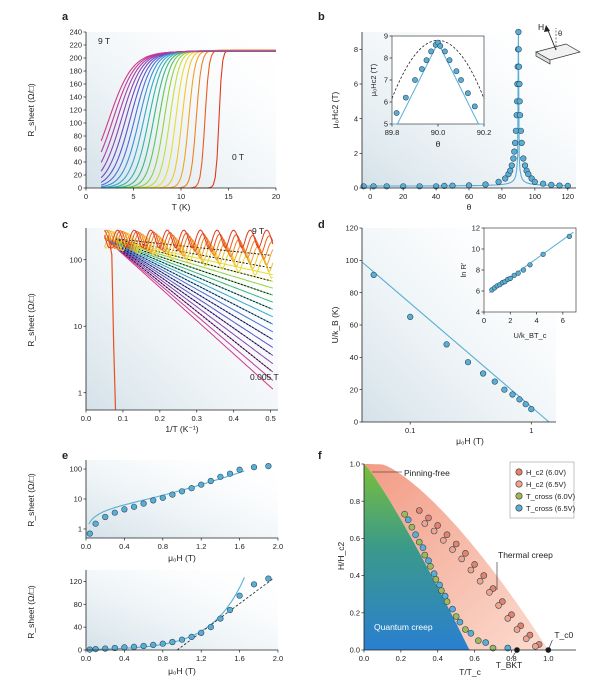 This screenshot has width=600, height=688. What do you see at coordinates (78, 604) in the screenshot?
I see `panel-e-bottom-ytick-80: 80` at bounding box center [78, 604].